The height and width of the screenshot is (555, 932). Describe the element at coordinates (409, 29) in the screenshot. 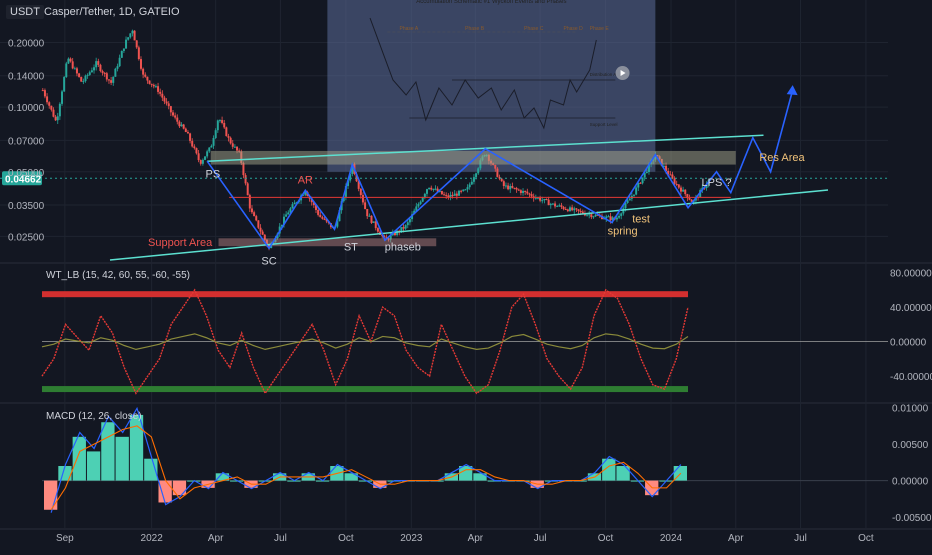

I see `schematic-phase-label: Phase A` at that location.